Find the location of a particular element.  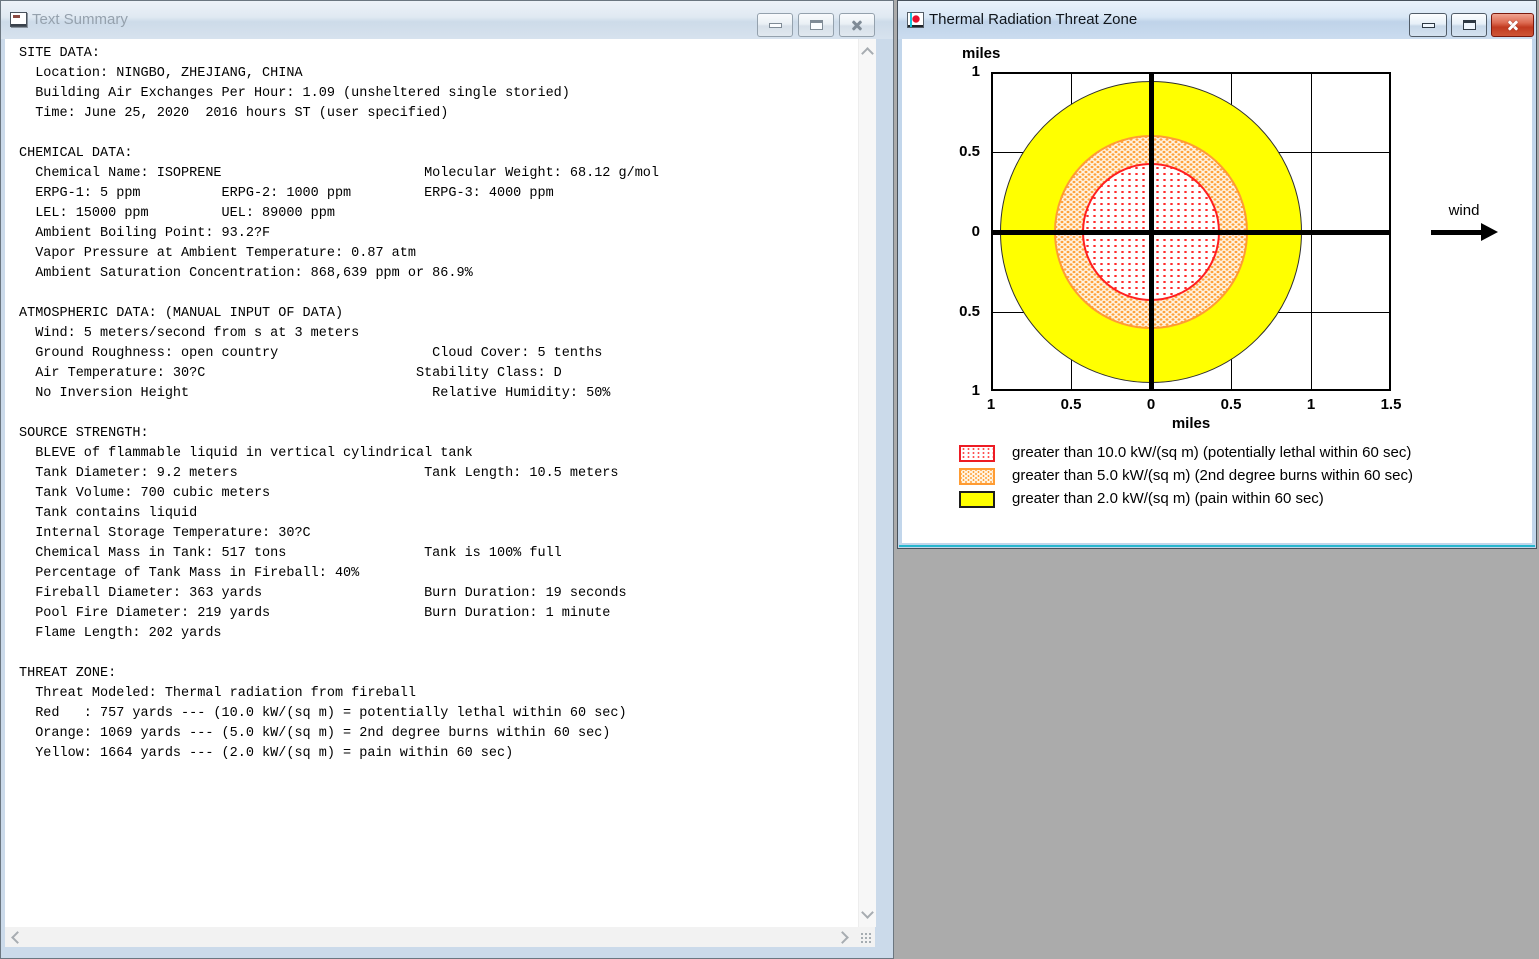

origin-axis-horizontal is located at coordinates (1191, 232).